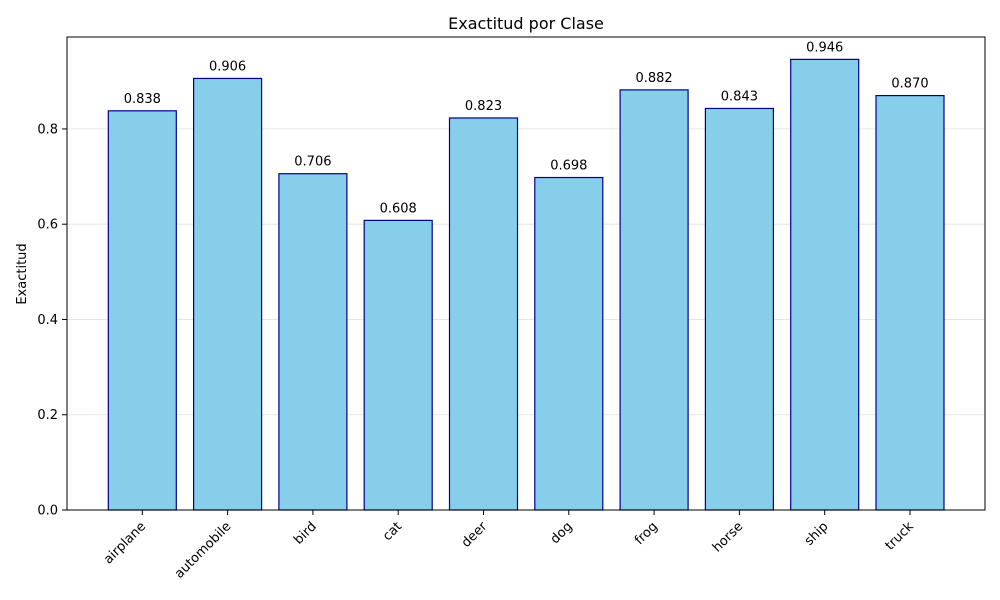 Image resolution: width=1000 pixels, height=600 pixels. I want to click on bar-deer, so click(483, 314).